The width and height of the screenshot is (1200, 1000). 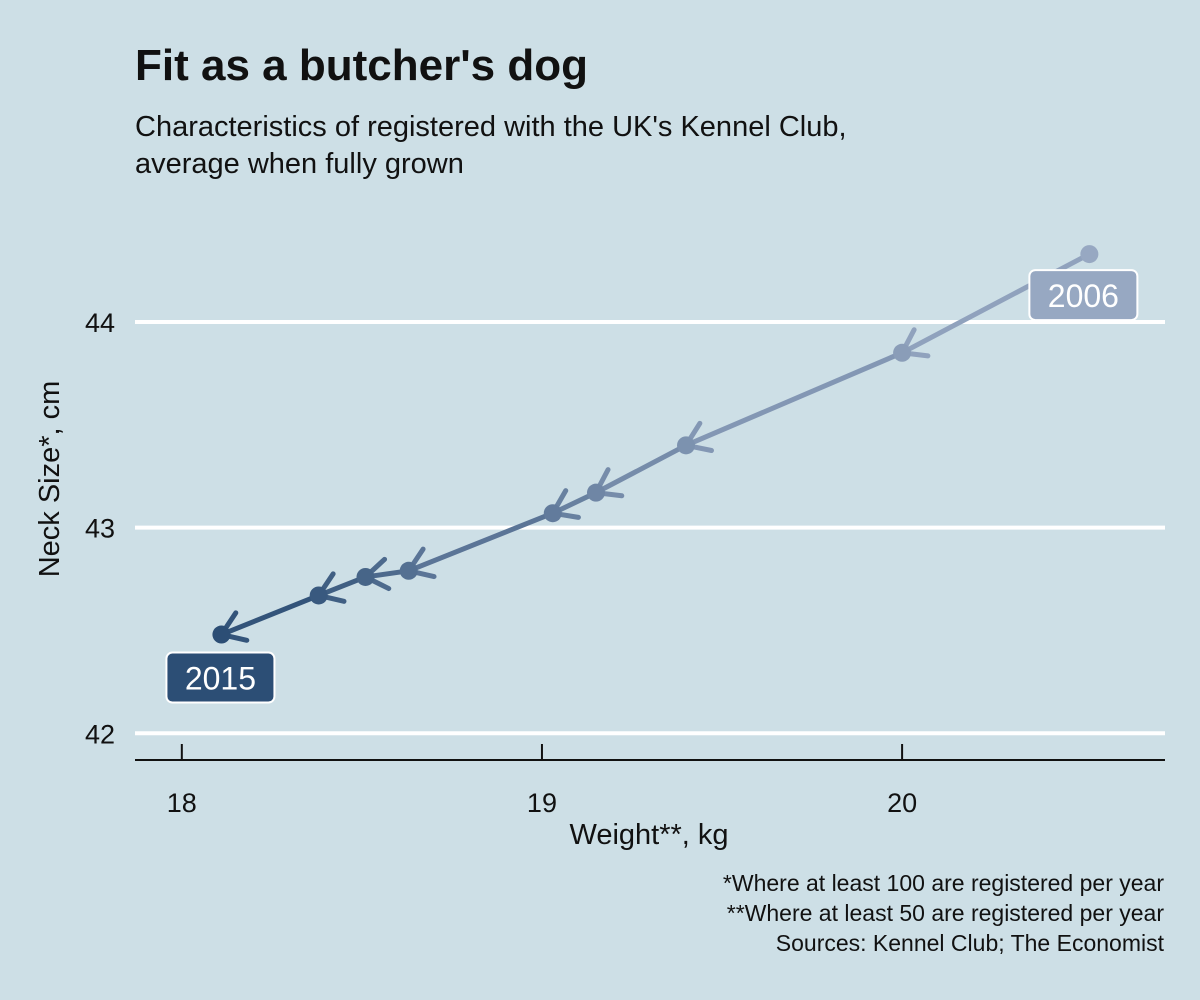 What do you see at coordinates (542, 803) in the screenshot?
I see `x-tick-label-19: 19` at bounding box center [542, 803].